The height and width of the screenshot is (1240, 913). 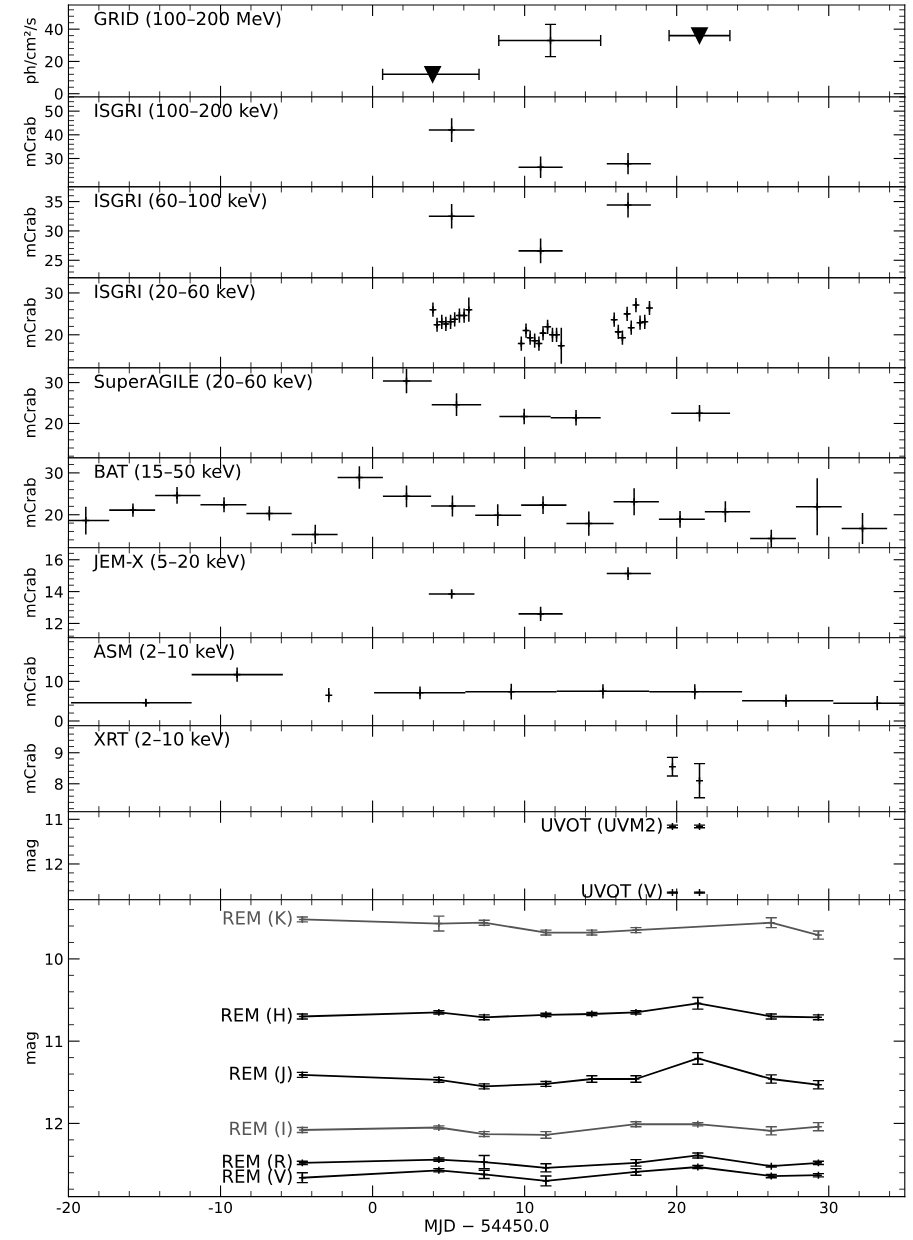 I want to click on y-tick-label: 8, so click(x=58, y=784).